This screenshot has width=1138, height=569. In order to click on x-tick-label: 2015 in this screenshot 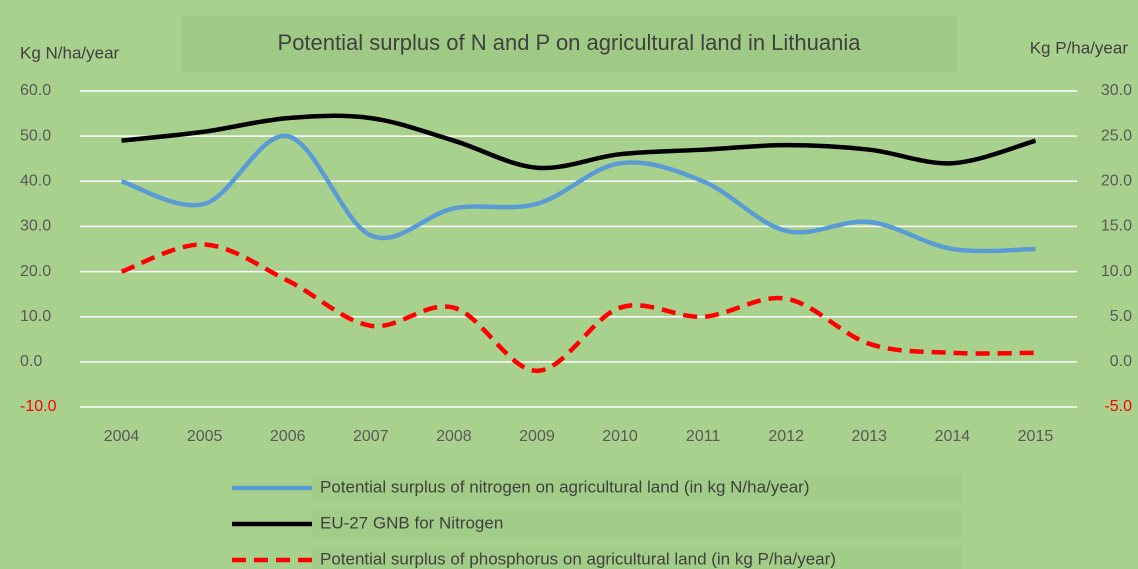, I will do `click(1036, 436)`.